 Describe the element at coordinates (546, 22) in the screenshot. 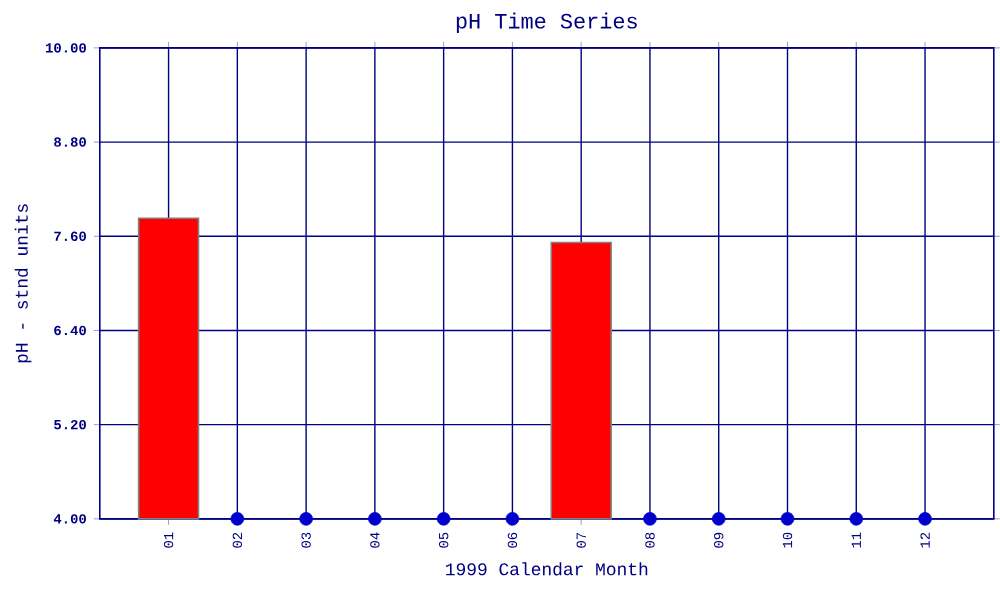

I see `chart-title: pH Time Series` at that location.